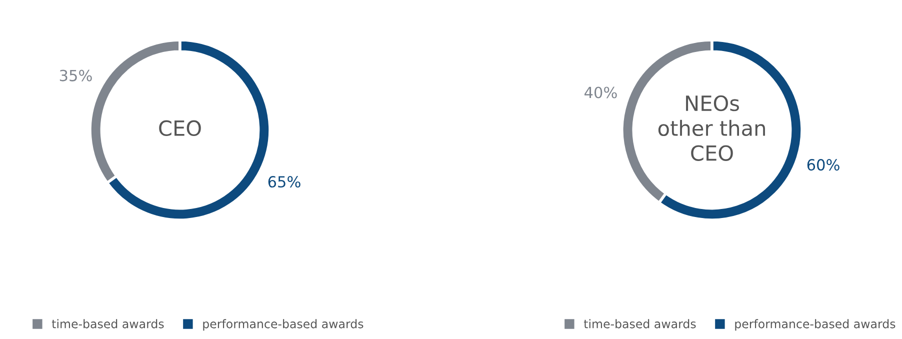 The width and height of the screenshot is (902, 339). Describe the element at coordinates (711, 128) in the screenshot. I see `text: NEOs other than CEO` at that location.